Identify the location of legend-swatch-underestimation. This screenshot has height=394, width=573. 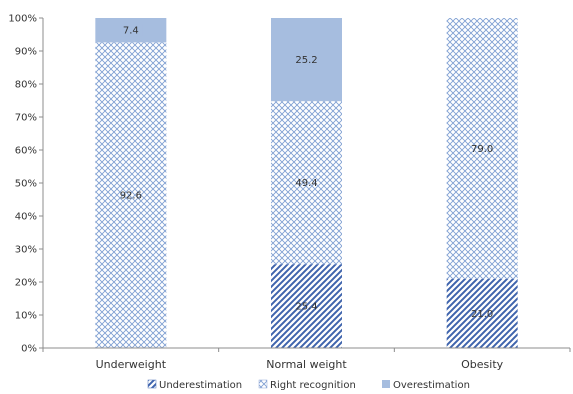
(152, 384).